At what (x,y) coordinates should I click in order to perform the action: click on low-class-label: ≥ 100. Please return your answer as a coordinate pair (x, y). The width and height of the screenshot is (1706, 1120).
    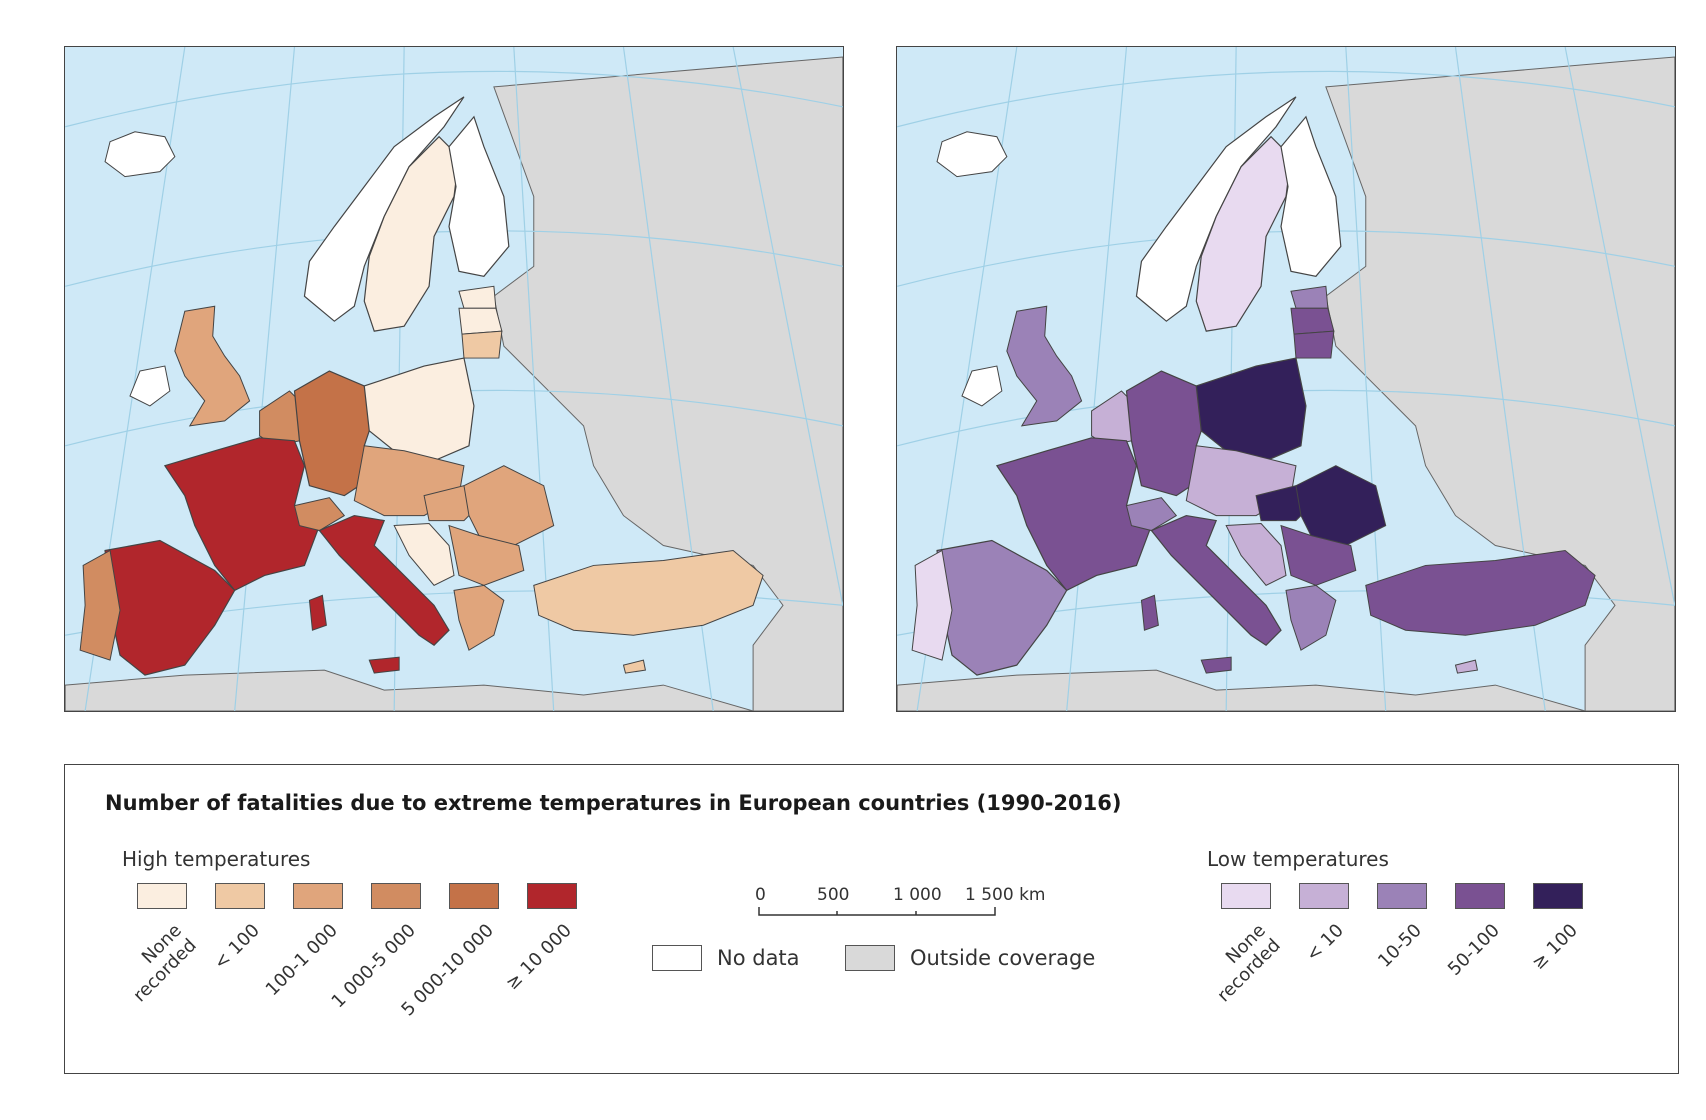
    Looking at the image, I should click on (1554, 947).